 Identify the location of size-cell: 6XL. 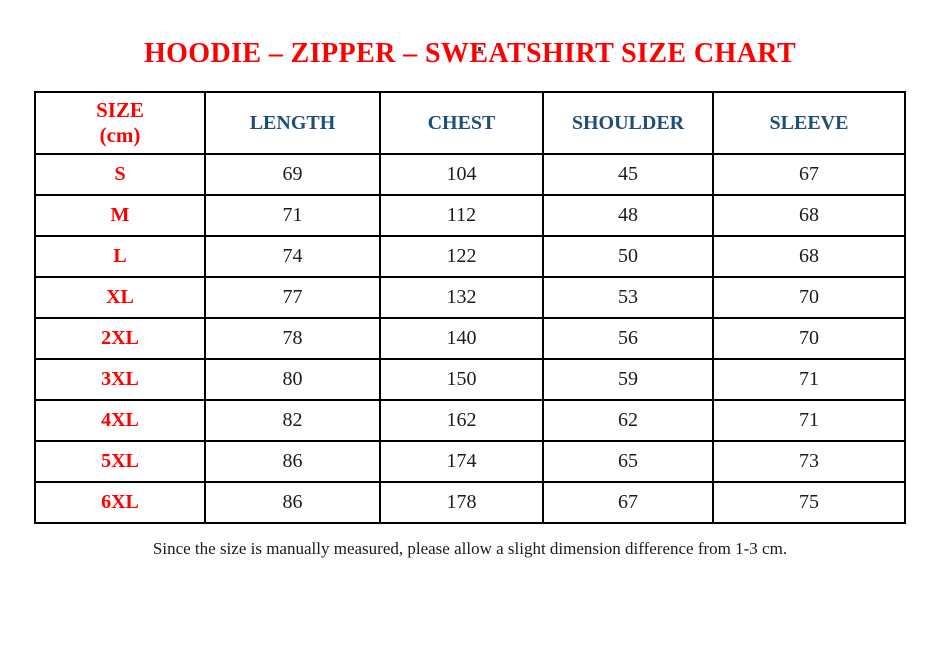
(120, 502).